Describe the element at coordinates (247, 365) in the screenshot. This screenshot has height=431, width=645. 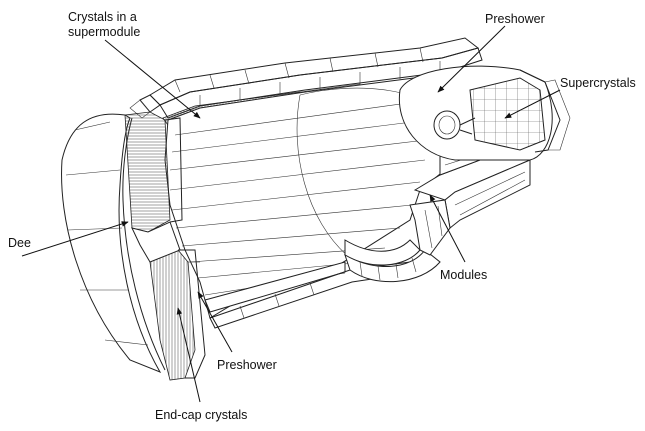
I see `label-preshower-bottom: Preshower` at that location.